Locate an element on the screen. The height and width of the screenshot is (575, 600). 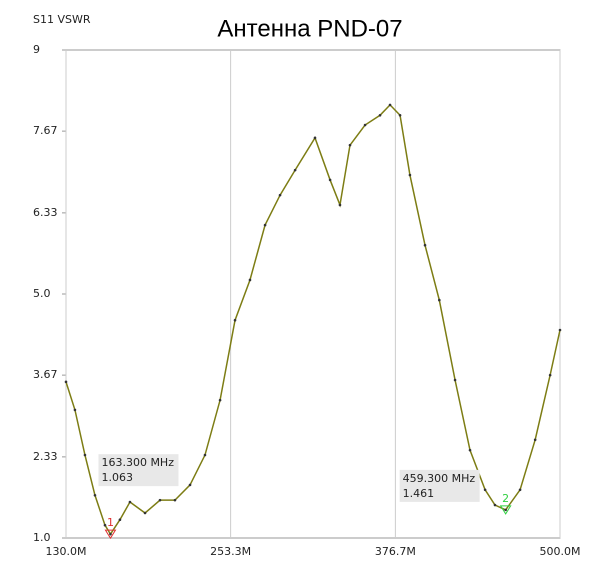
y-tick-label: 3.67 is located at coordinates (45, 374).